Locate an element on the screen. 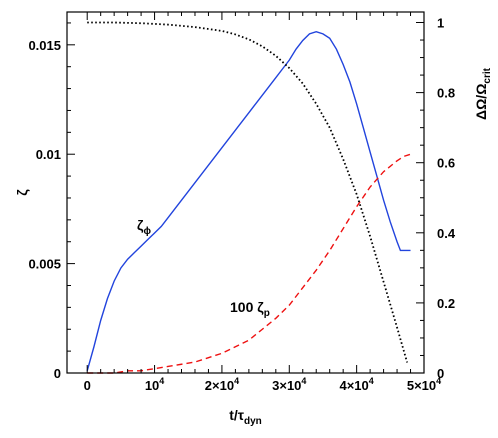 The height and width of the screenshot is (438, 498). x-tick-label: 5×10⁴ is located at coordinates (424, 384).